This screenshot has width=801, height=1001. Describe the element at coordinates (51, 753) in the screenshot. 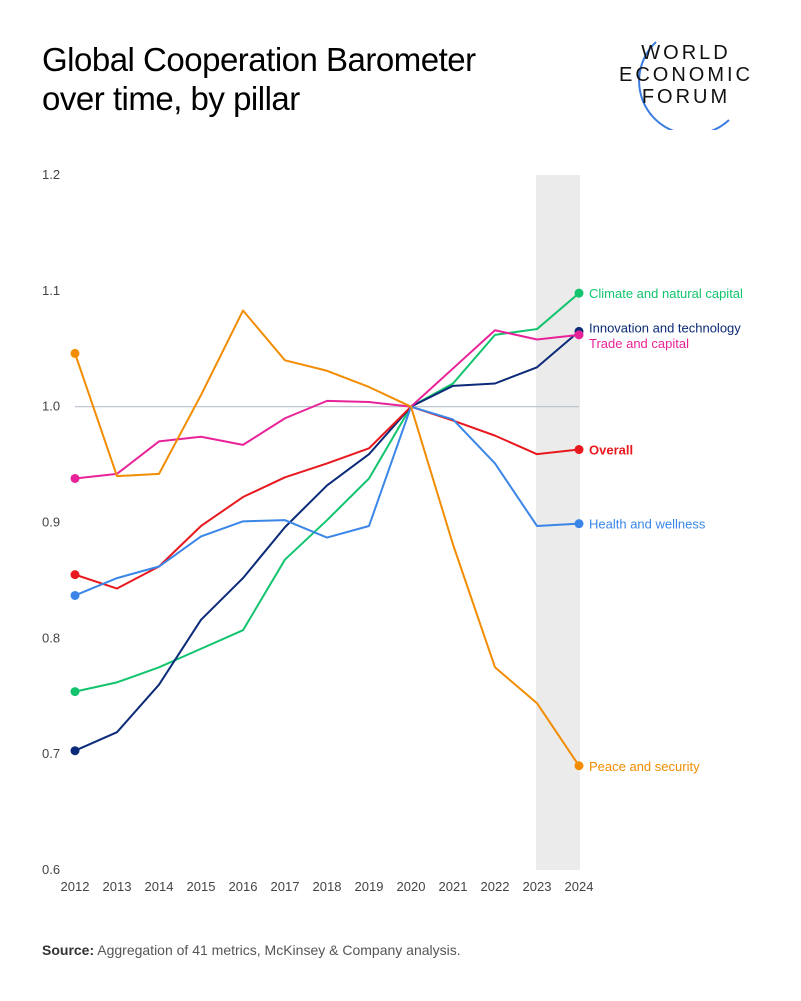

I see `y-tick-label: 0.7` at that location.